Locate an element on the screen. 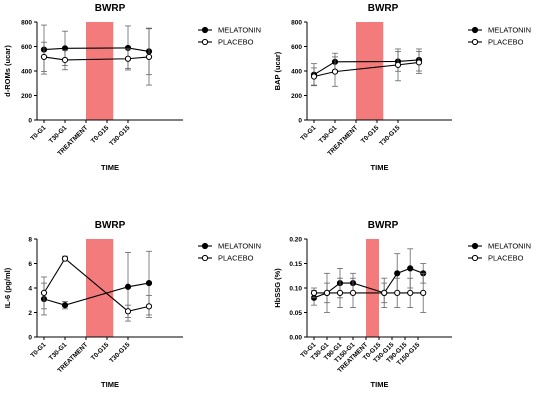 This screenshot has width=550, height=405. y-axis-label: BAP (ucar) is located at coordinates (277, 70).